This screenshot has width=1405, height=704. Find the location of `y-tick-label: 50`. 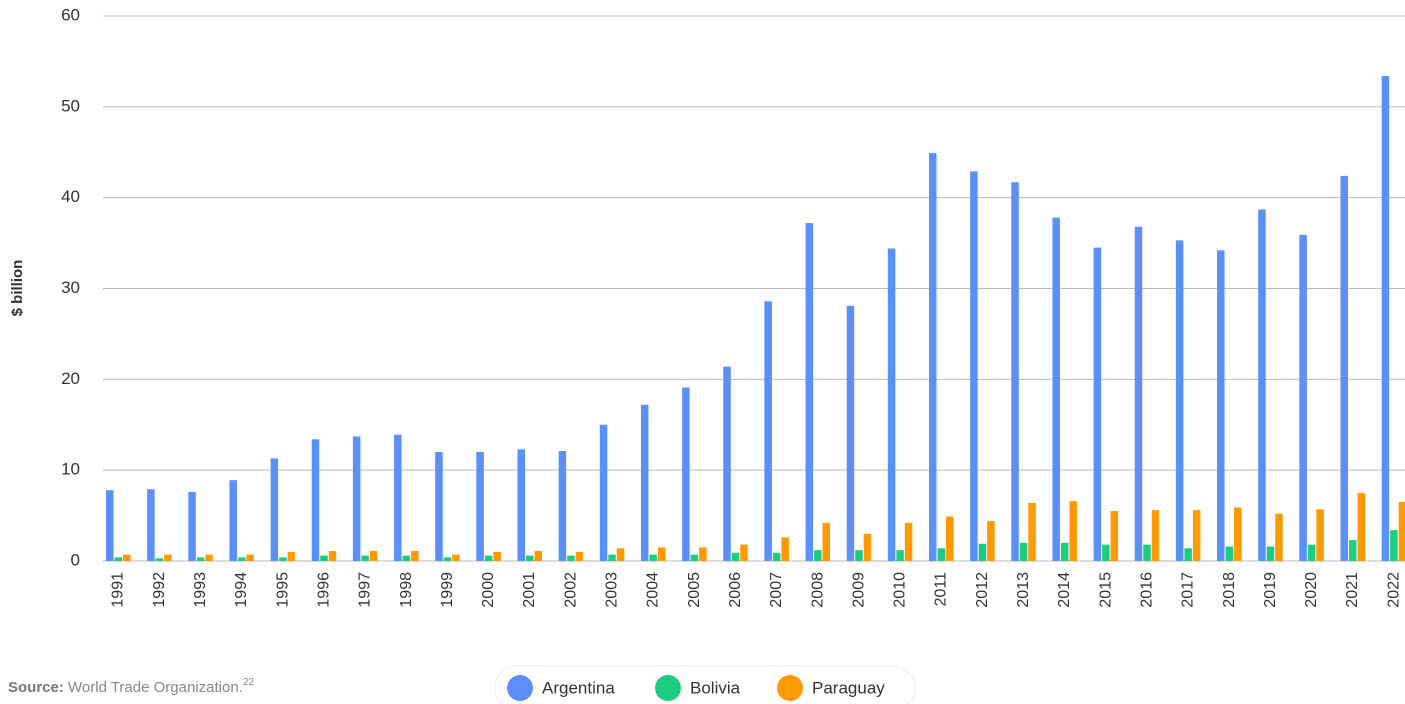

y-tick-label: 50 is located at coordinates (70, 105).